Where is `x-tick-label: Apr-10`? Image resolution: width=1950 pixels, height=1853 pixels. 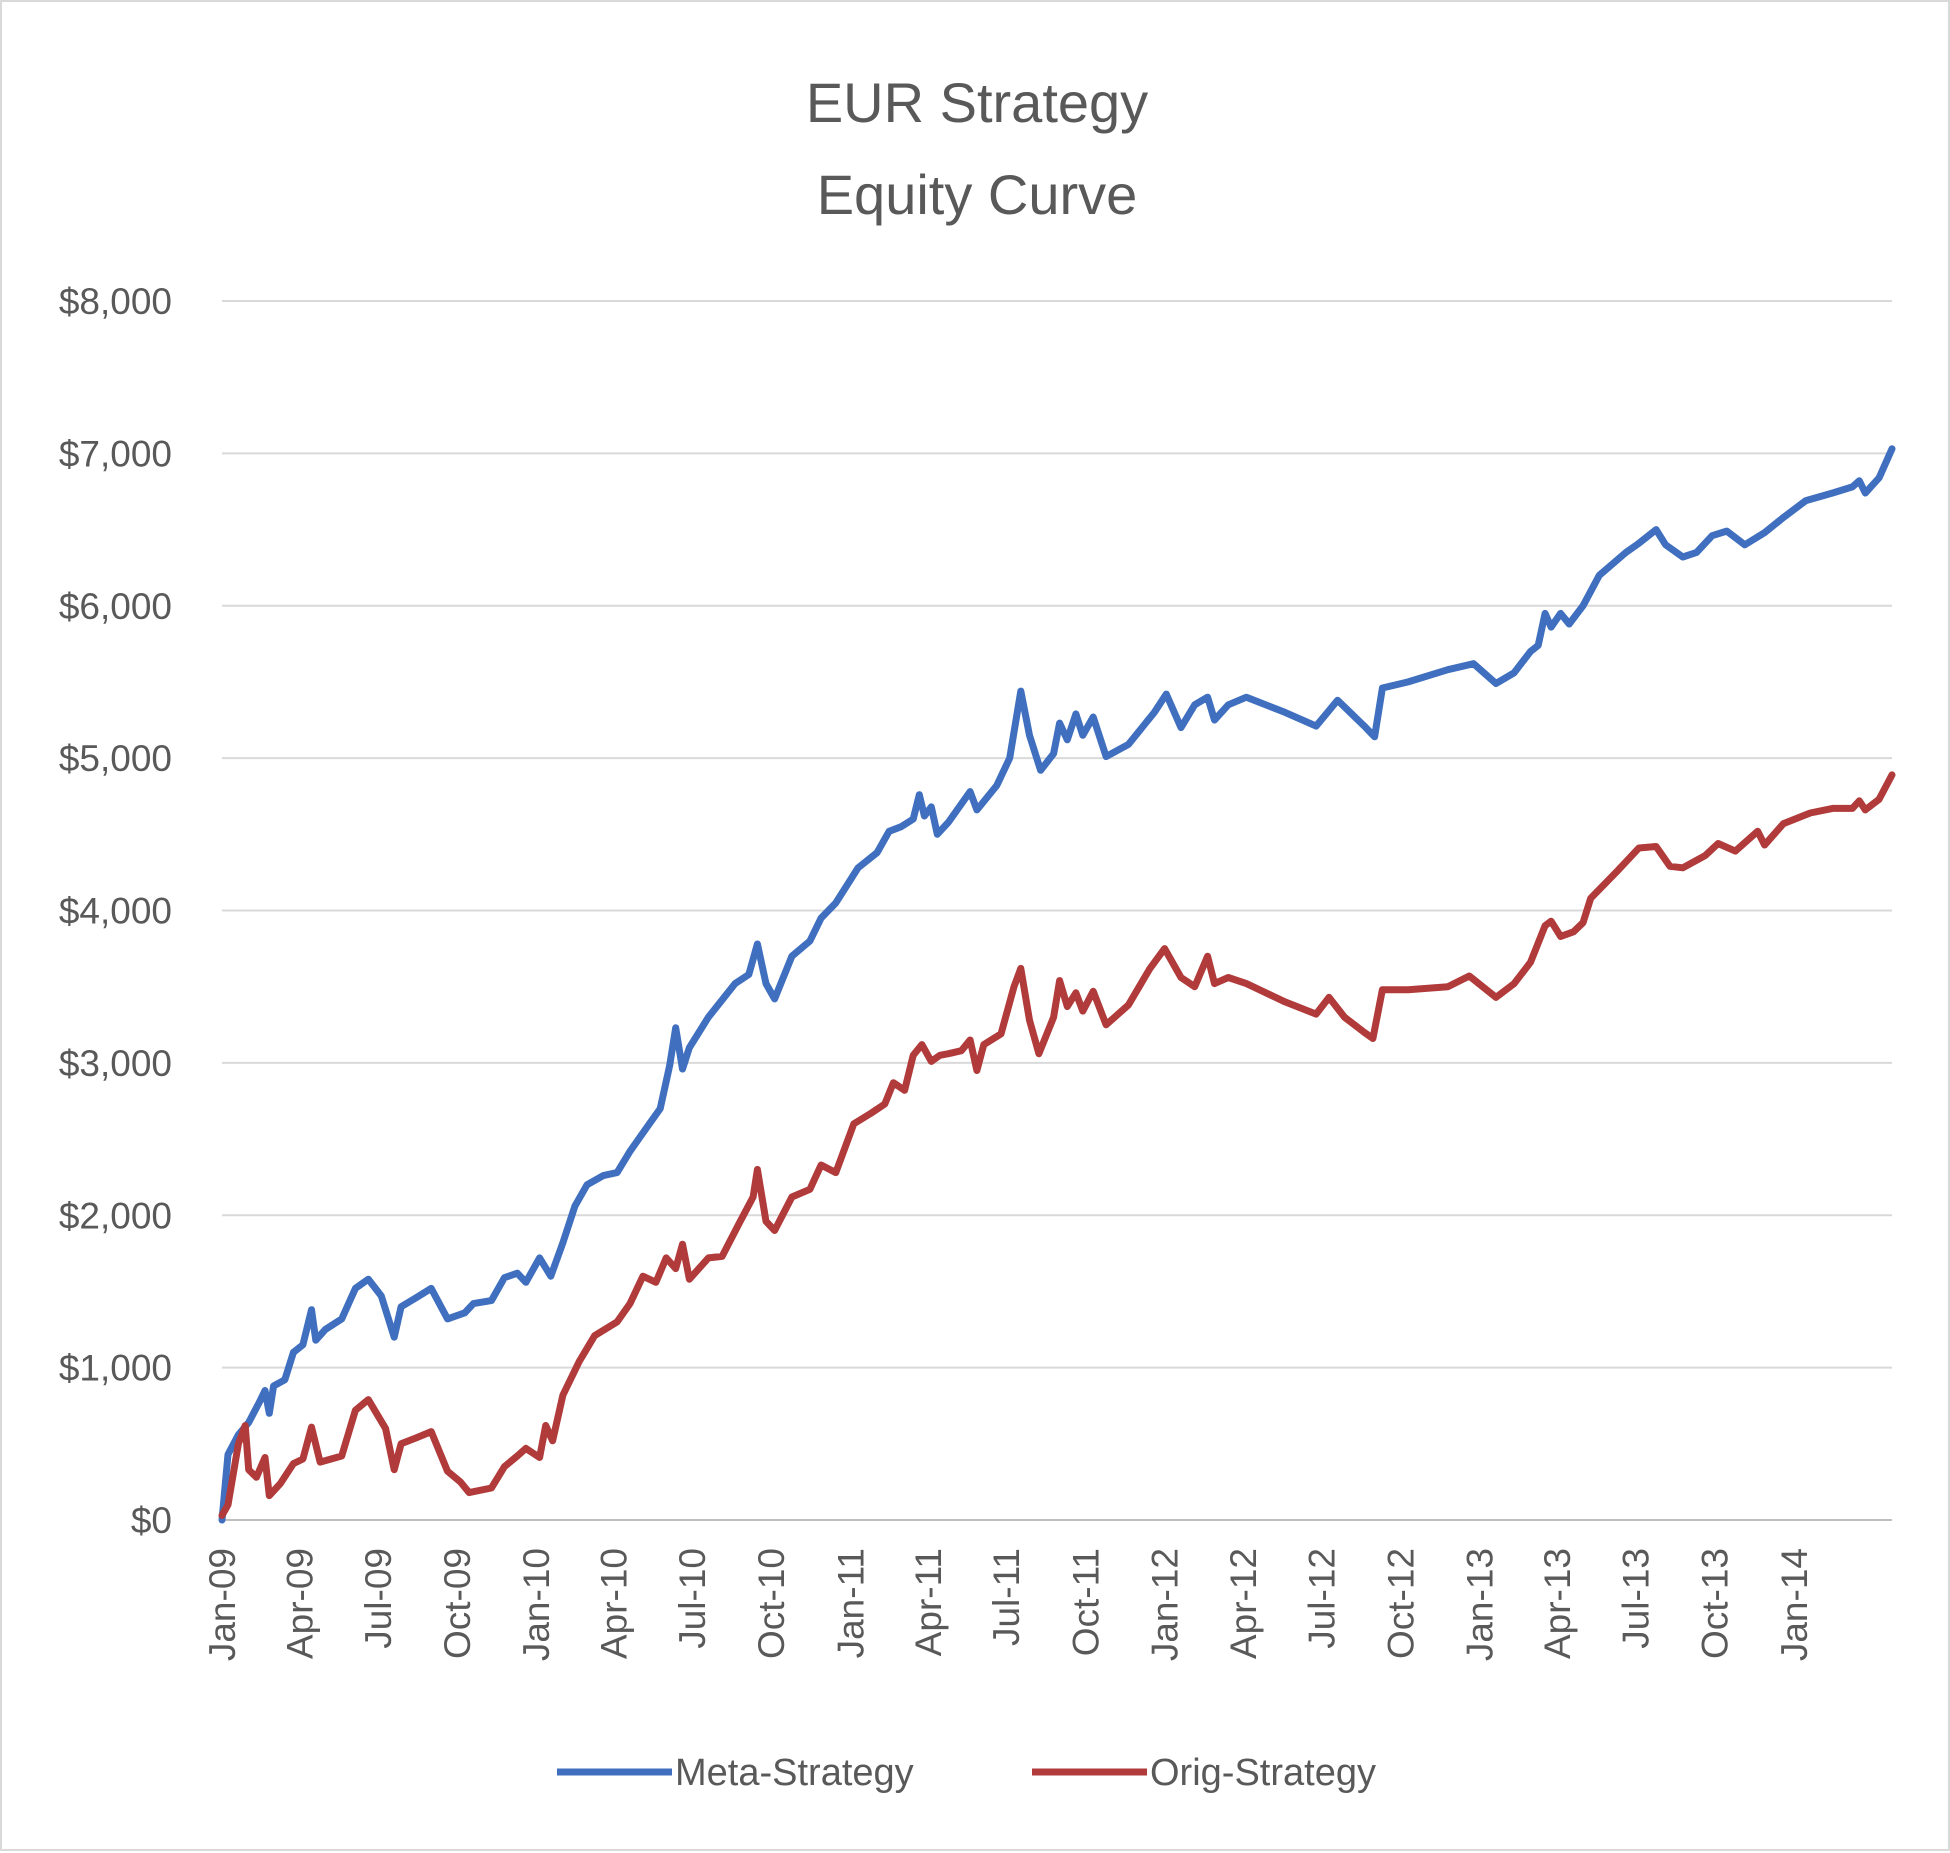 x-tick-label: Apr-10 is located at coordinates (614, 1603).